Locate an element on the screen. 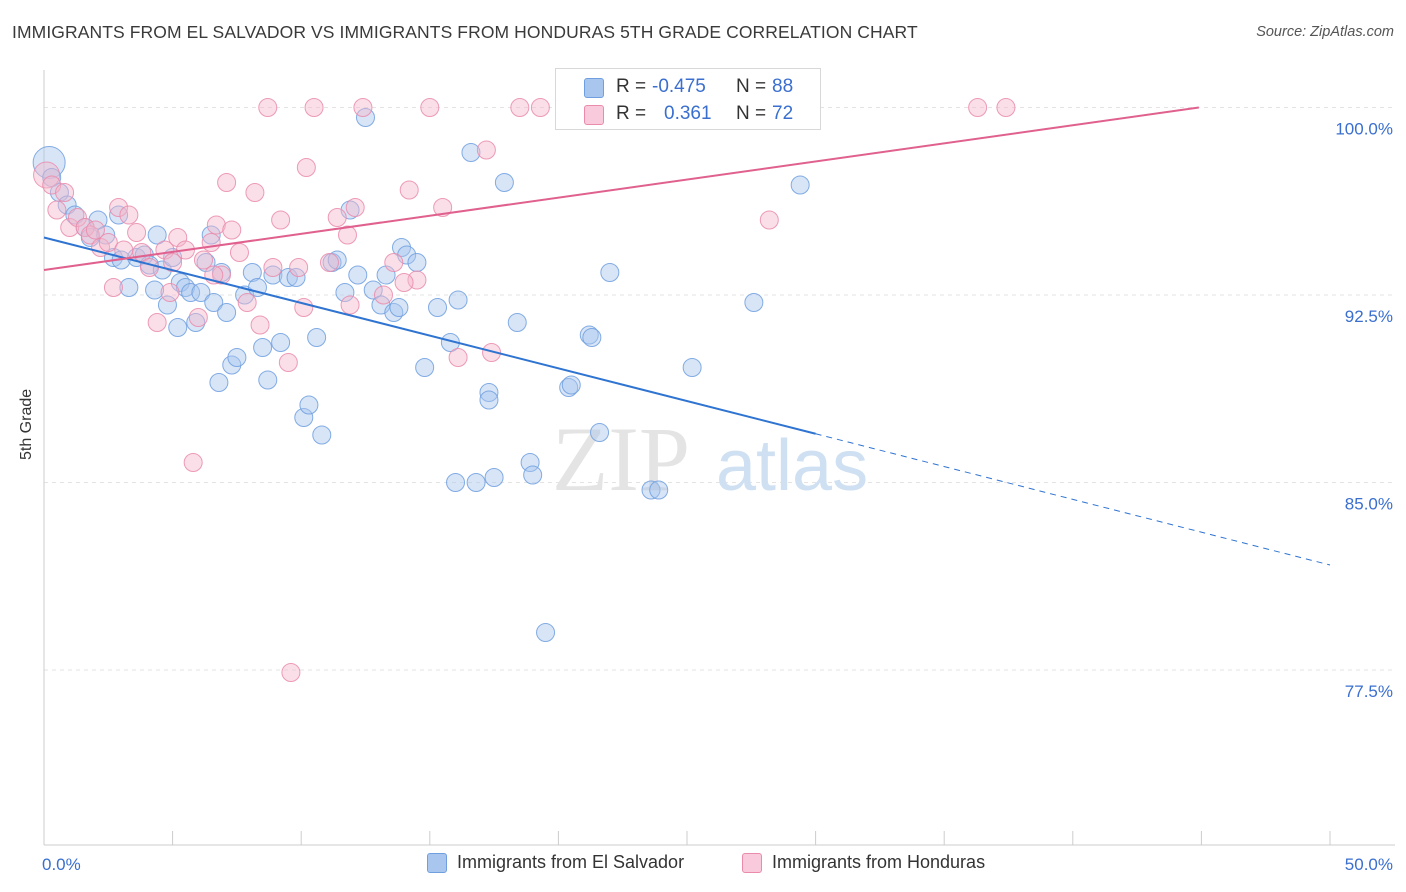 The height and width of the screenshot is (892, 1406). r-label: R = is located at coordinates (631, 113).